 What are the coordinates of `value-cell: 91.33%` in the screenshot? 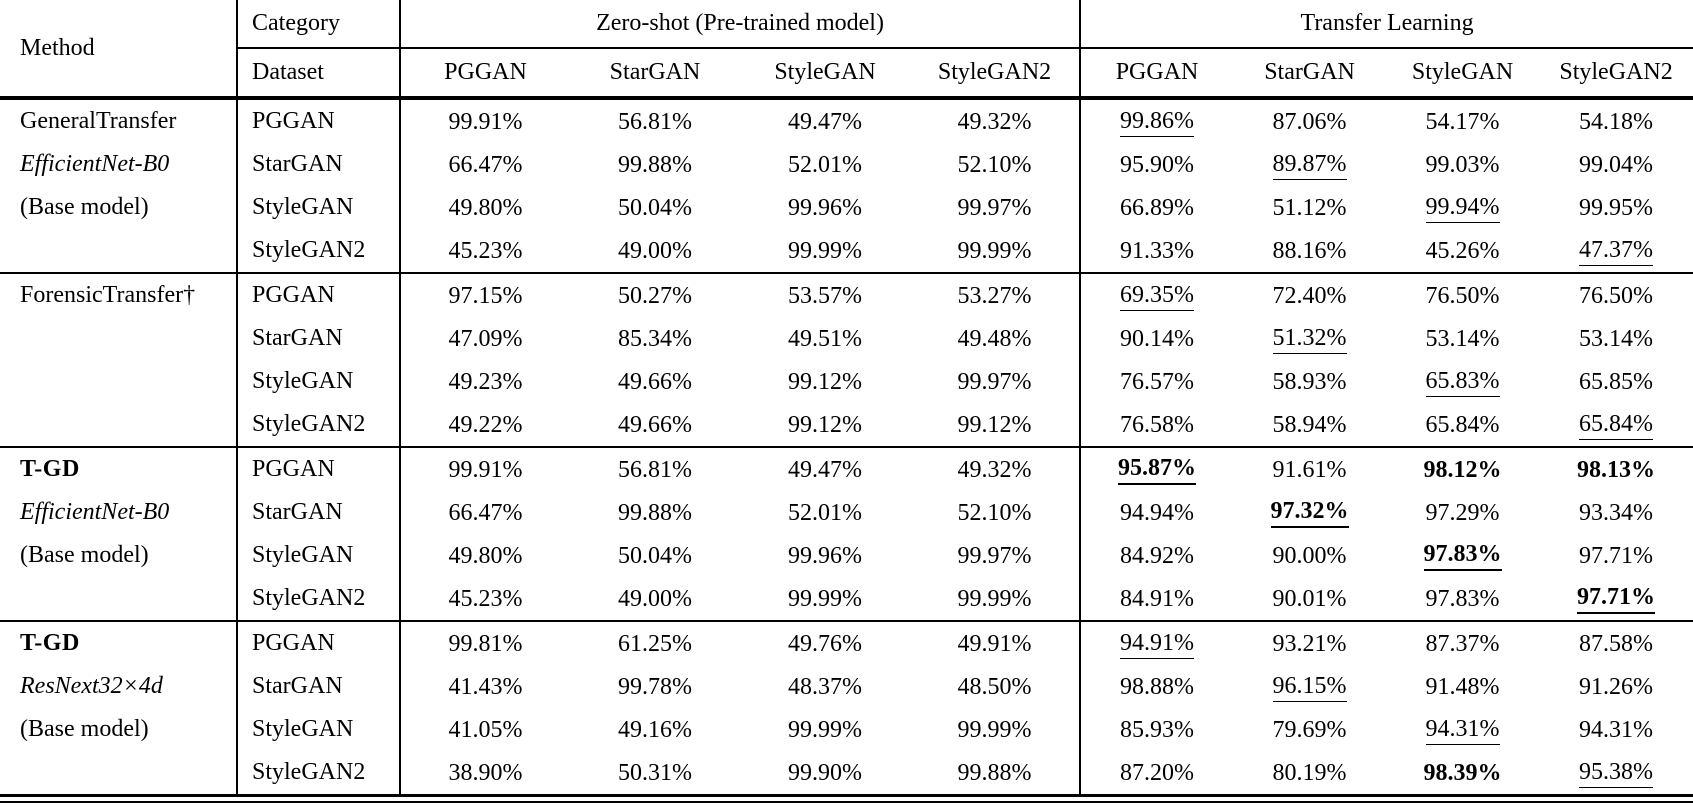 It's located at (1156, 251).